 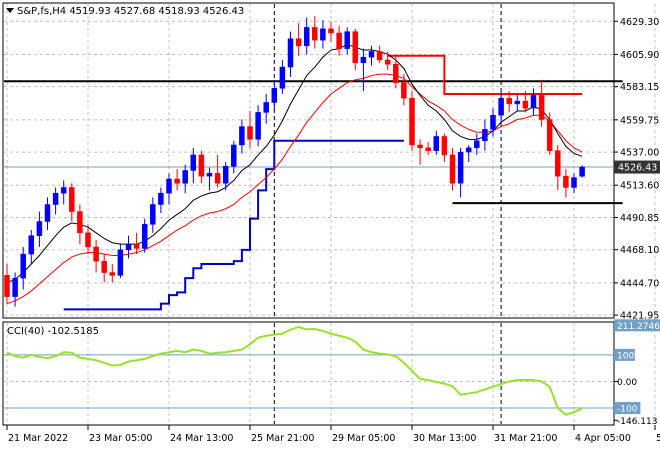 I want to click on time-tick-label: 29 Mar 05:00, so click(x=363, y=438).